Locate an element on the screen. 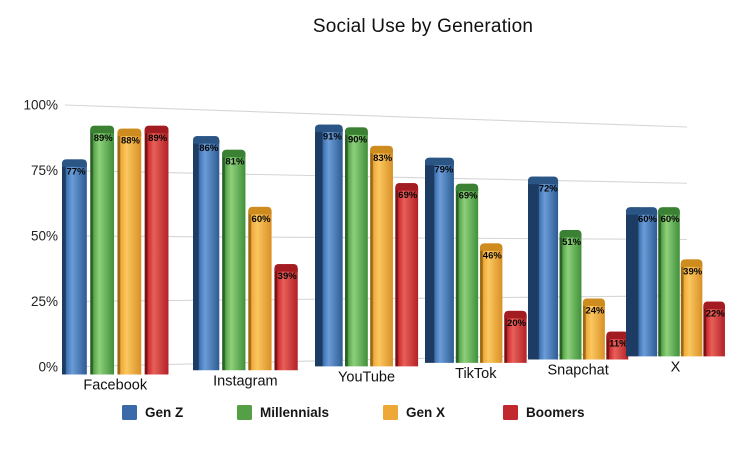  bar-cap-gen-x-tiktok is located at coordinates (491, 247).